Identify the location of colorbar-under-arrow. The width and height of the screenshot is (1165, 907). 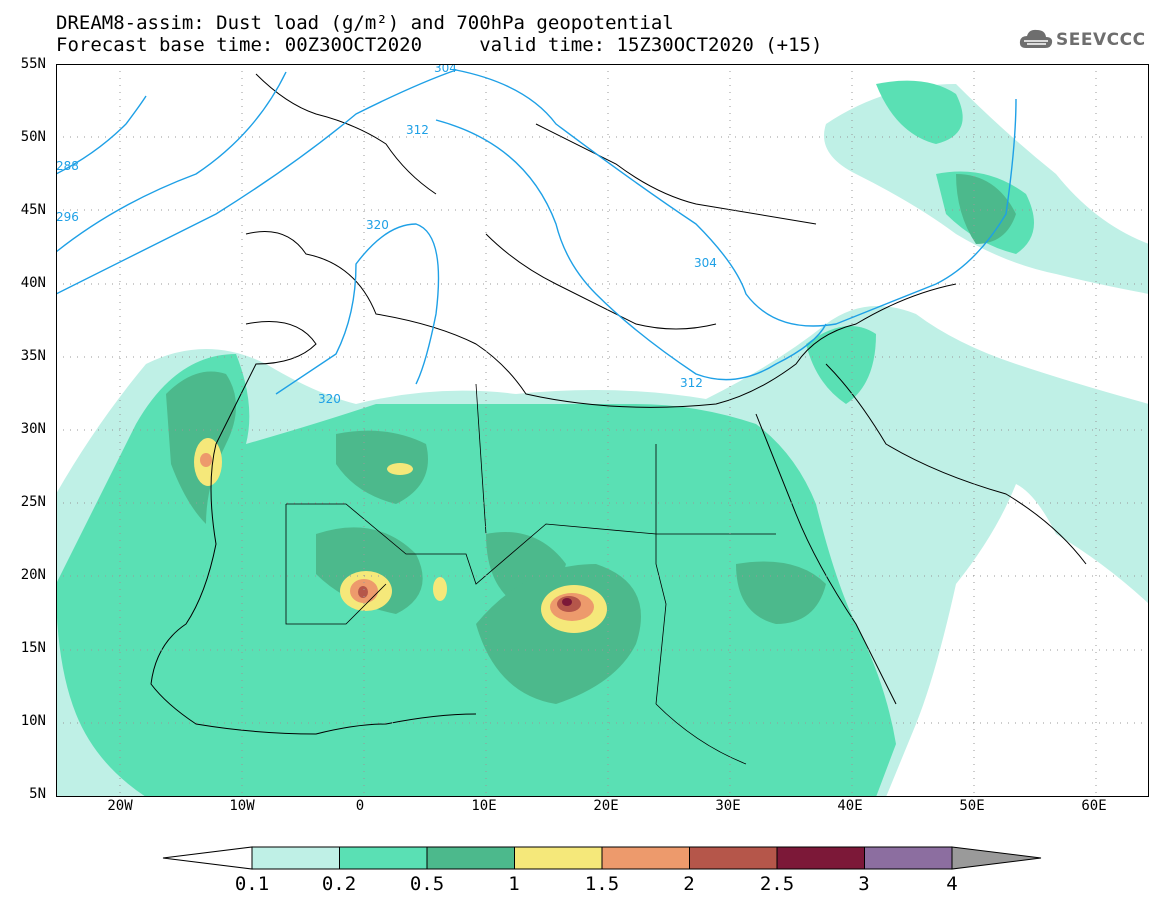
(207, 858).